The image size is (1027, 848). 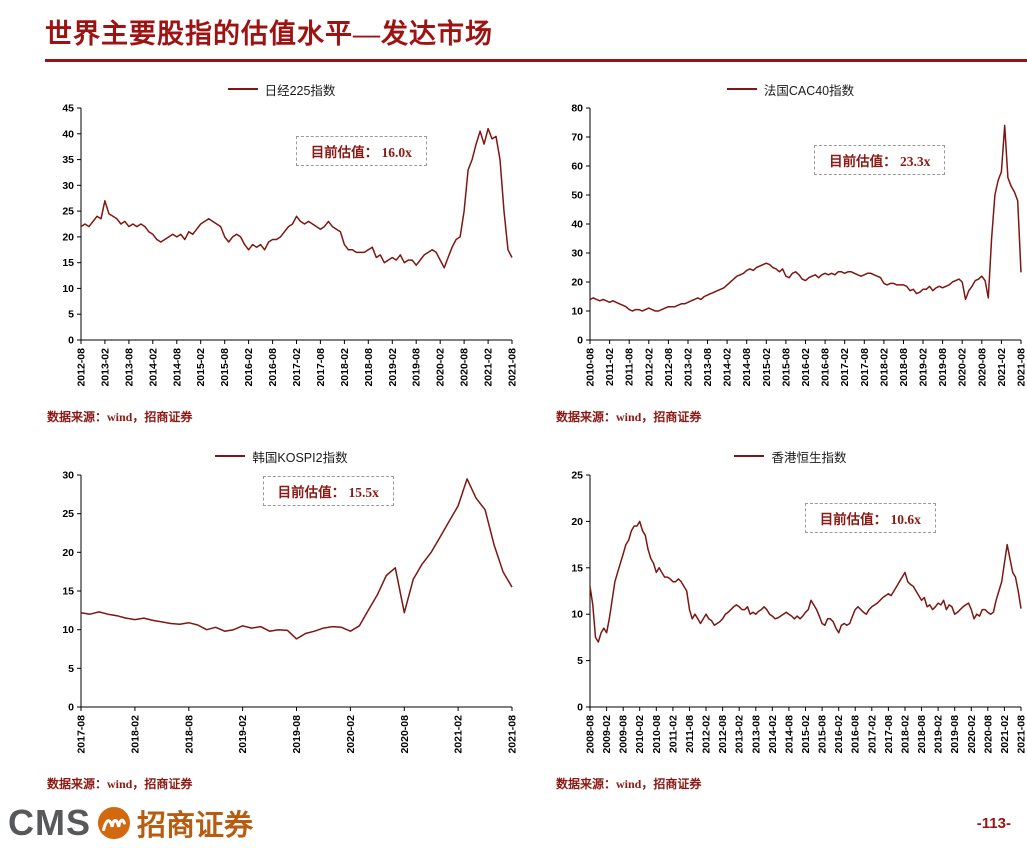 I want to click on valuation-annotation: 目前估值： 23.3x, so click(x=880, y=160).